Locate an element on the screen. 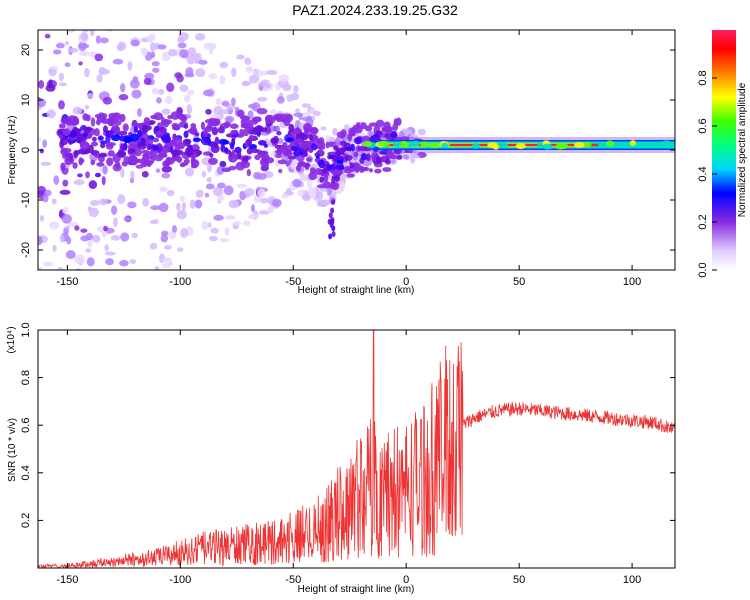  snr-x-label: Height of straight line (km) is located at coordinates (356, 589).